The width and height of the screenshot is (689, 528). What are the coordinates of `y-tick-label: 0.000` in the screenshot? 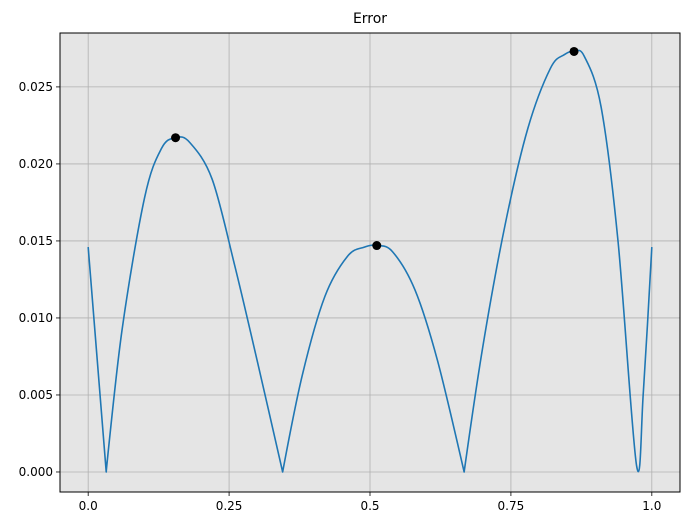 It's located at (36, 472).